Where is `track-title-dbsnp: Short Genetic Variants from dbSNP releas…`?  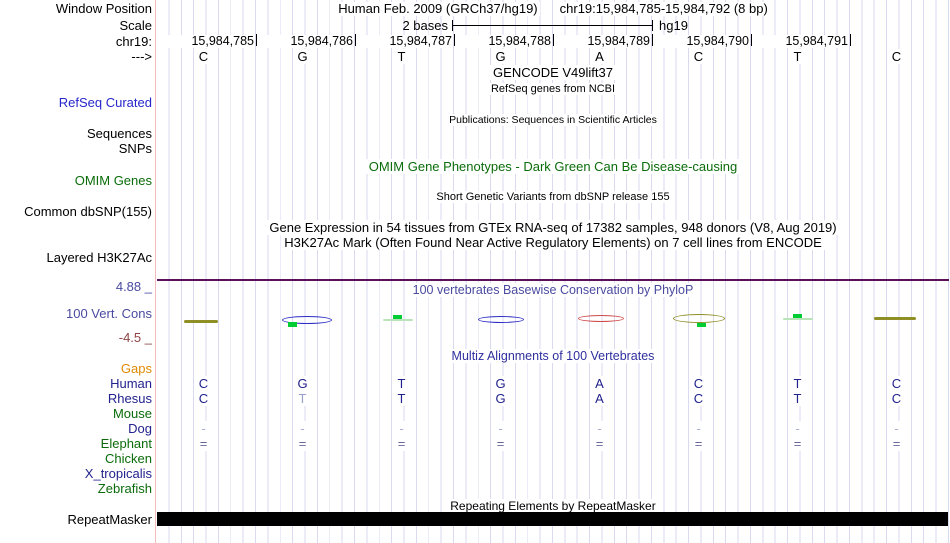
track-title-dbsnp: Short Genetic Variants from dbSNP releas… is located at coordinates (553, 197).